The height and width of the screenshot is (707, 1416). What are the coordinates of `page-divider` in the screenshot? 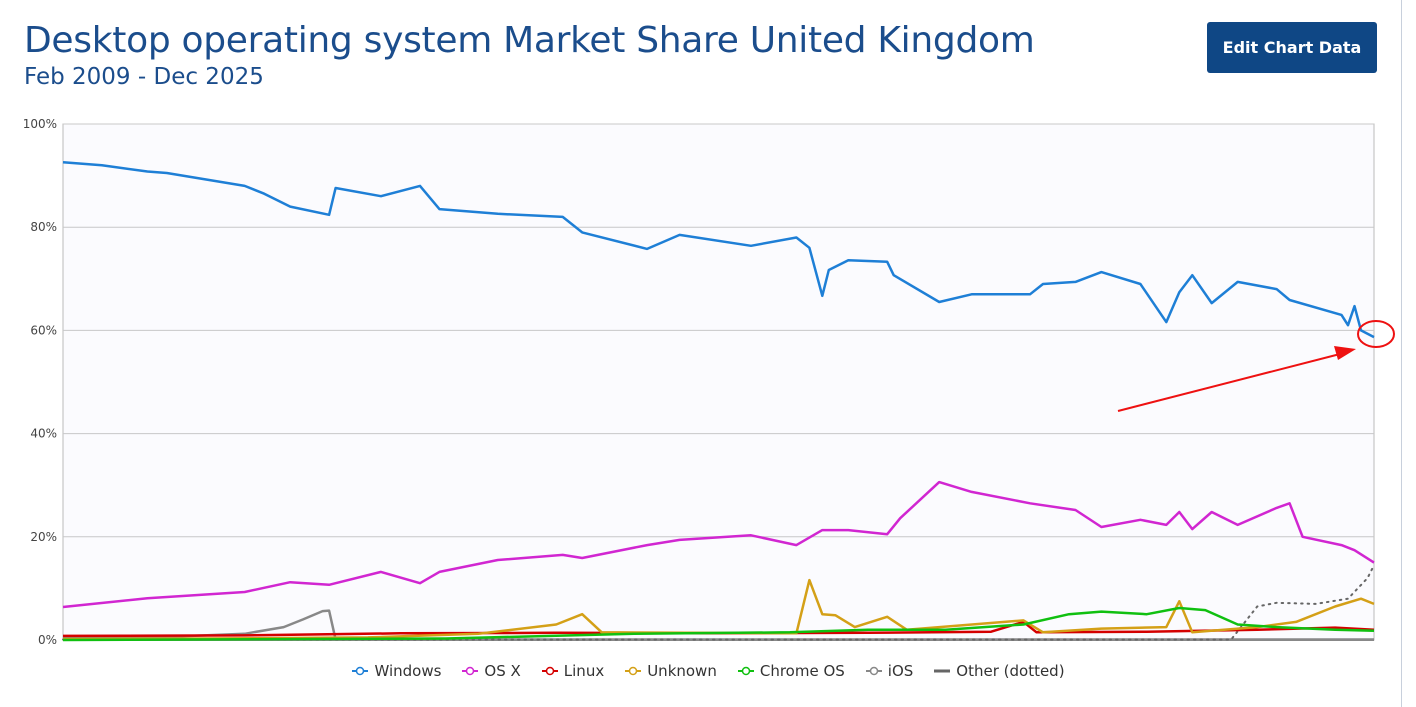 It's located at (1401, 353).